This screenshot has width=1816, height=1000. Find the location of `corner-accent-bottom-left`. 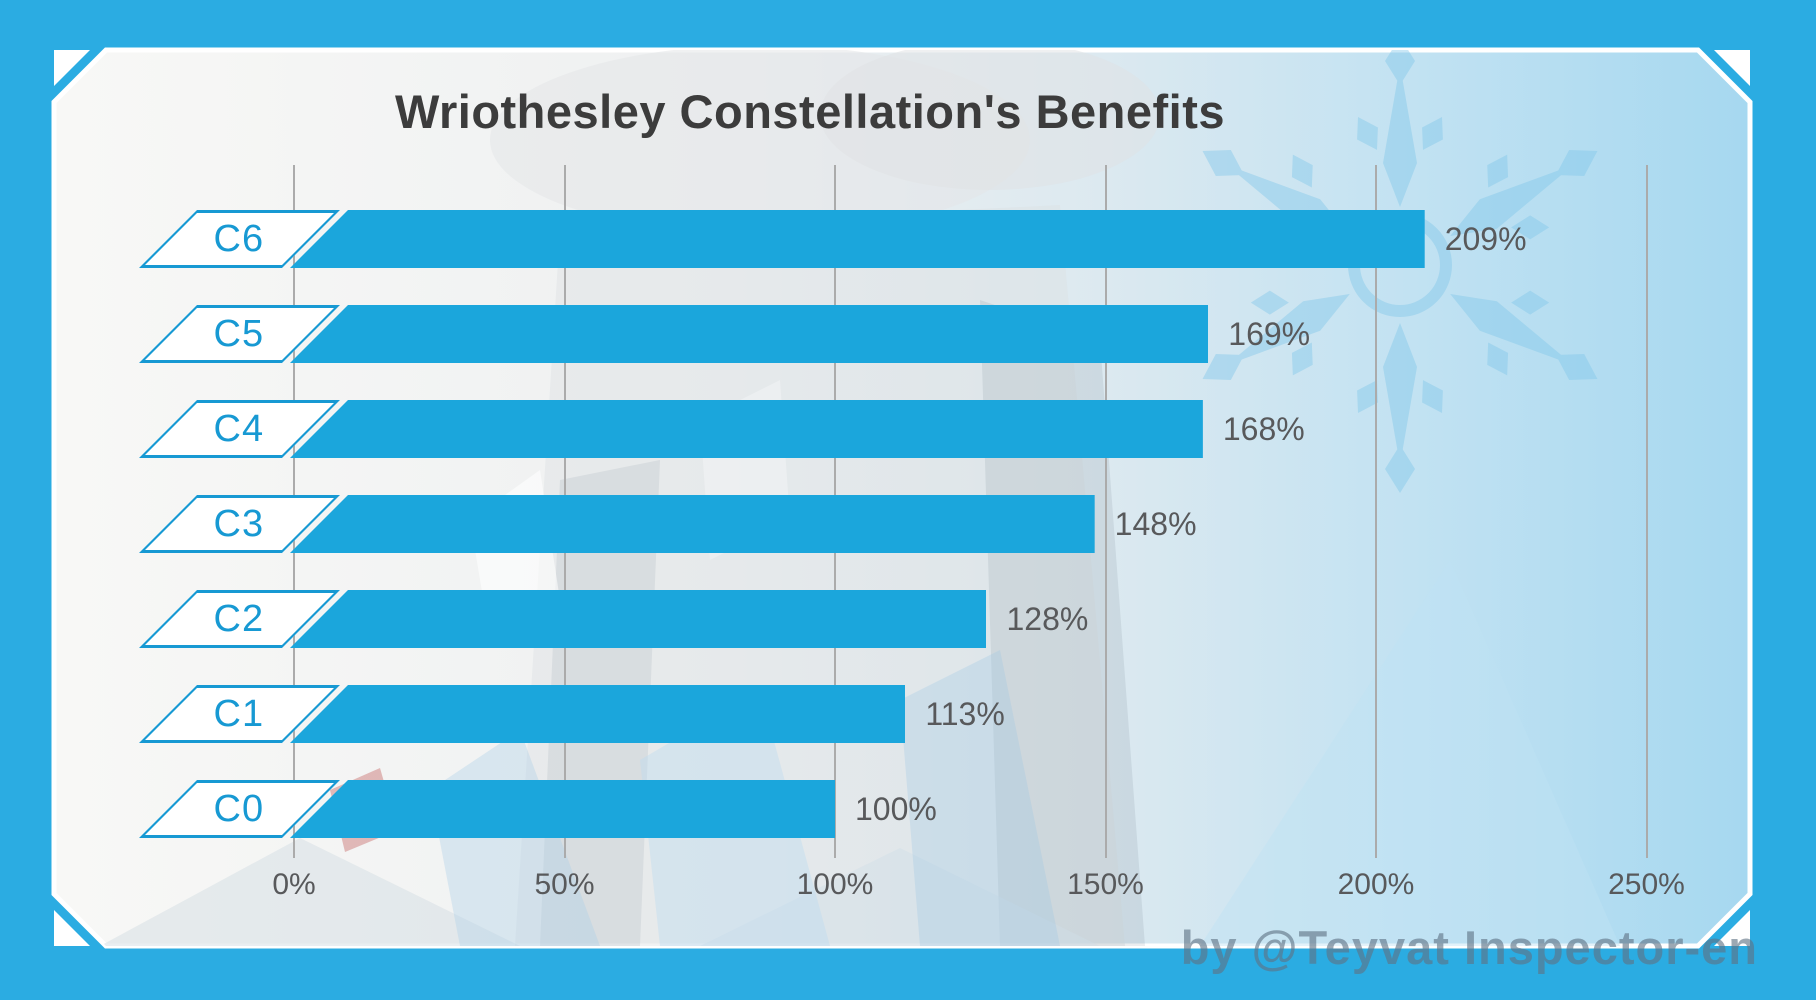

corner-accent-bottom-left is located at coordinates (72, 928).